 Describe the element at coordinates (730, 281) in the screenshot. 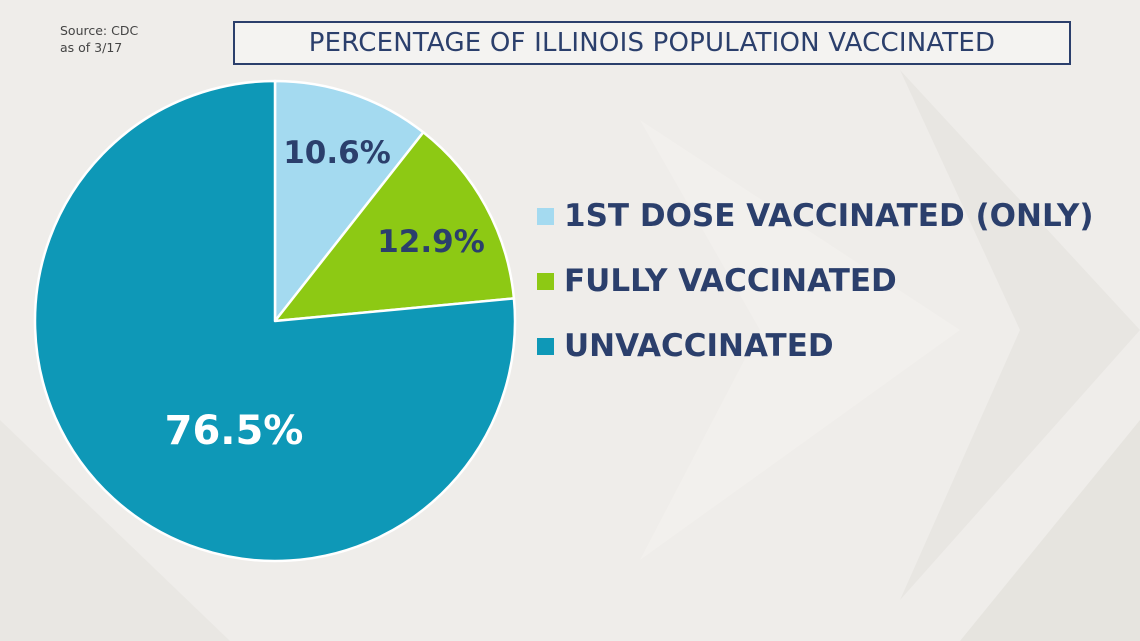

I see `legend-label: FULLY VACCINATED` at that location.